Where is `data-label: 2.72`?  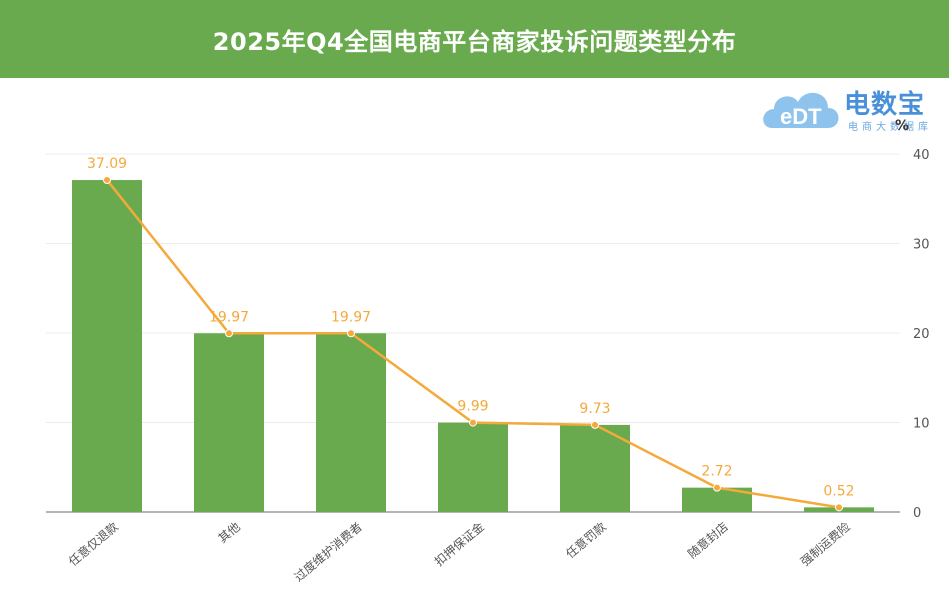 data-label: 2.72 is located at coordinates (716, 472).